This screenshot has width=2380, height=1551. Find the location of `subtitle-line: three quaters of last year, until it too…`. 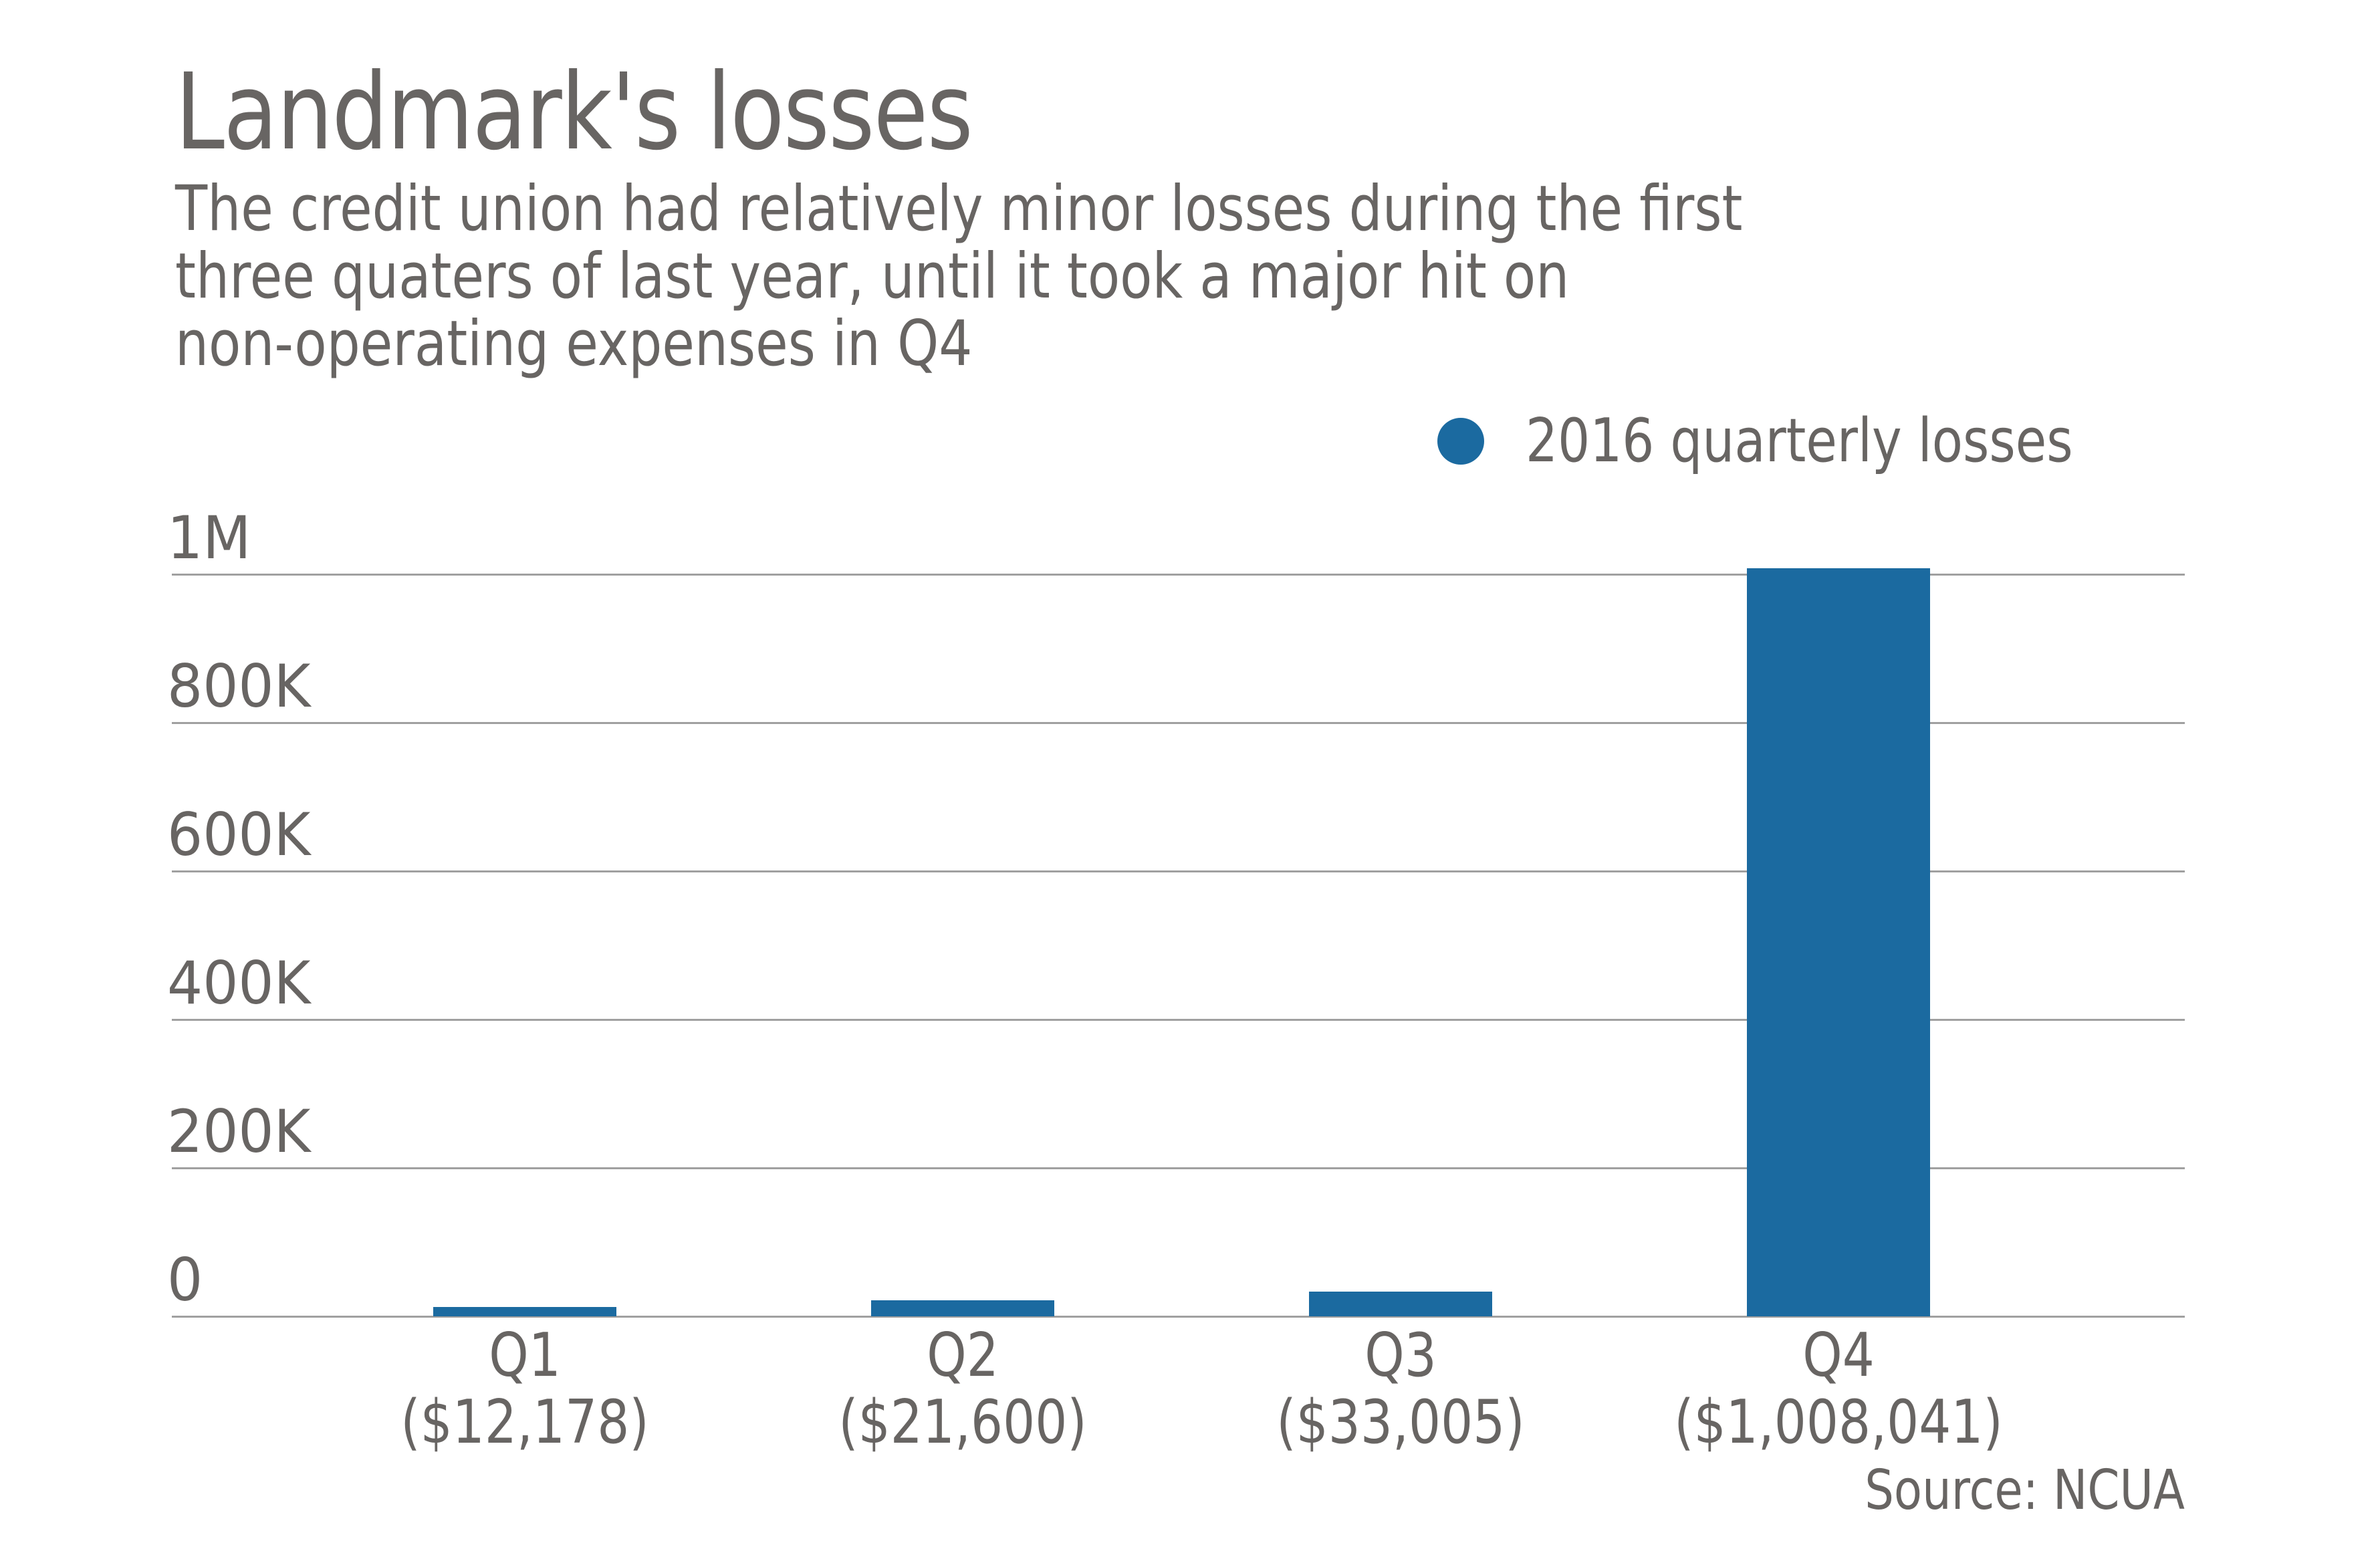

subtitle-line: three quaters of last year, until it too… is located at coordinates (872, 276).